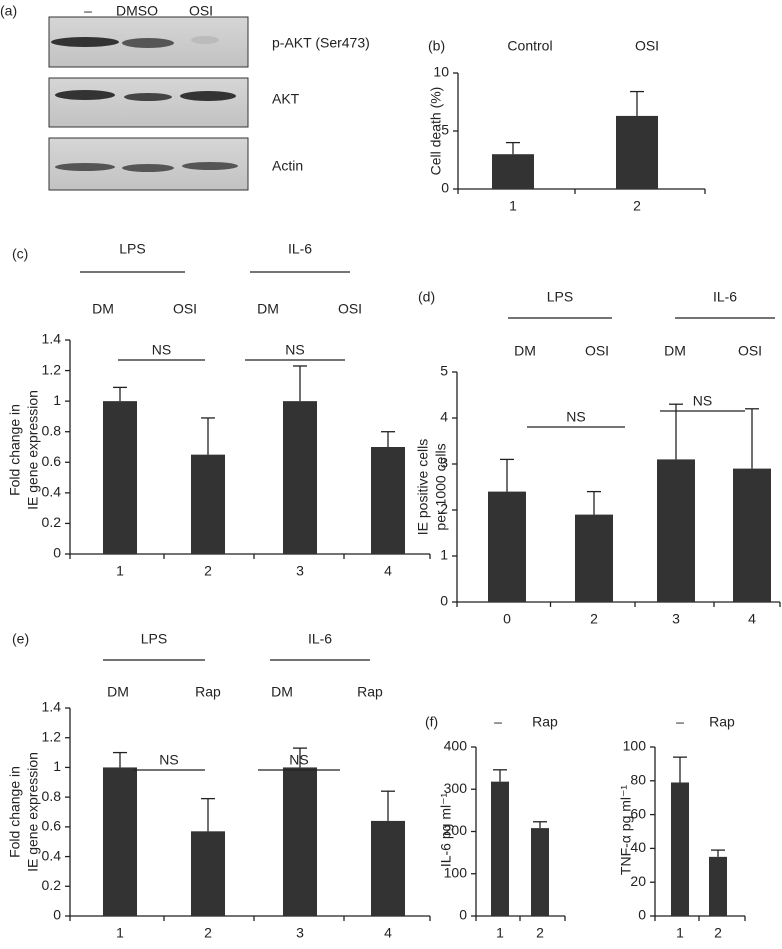  What do you see at coordinates (456, 746) in the screenshot?
I see `y-tick-label: 400` at bounding box center [456, 746].